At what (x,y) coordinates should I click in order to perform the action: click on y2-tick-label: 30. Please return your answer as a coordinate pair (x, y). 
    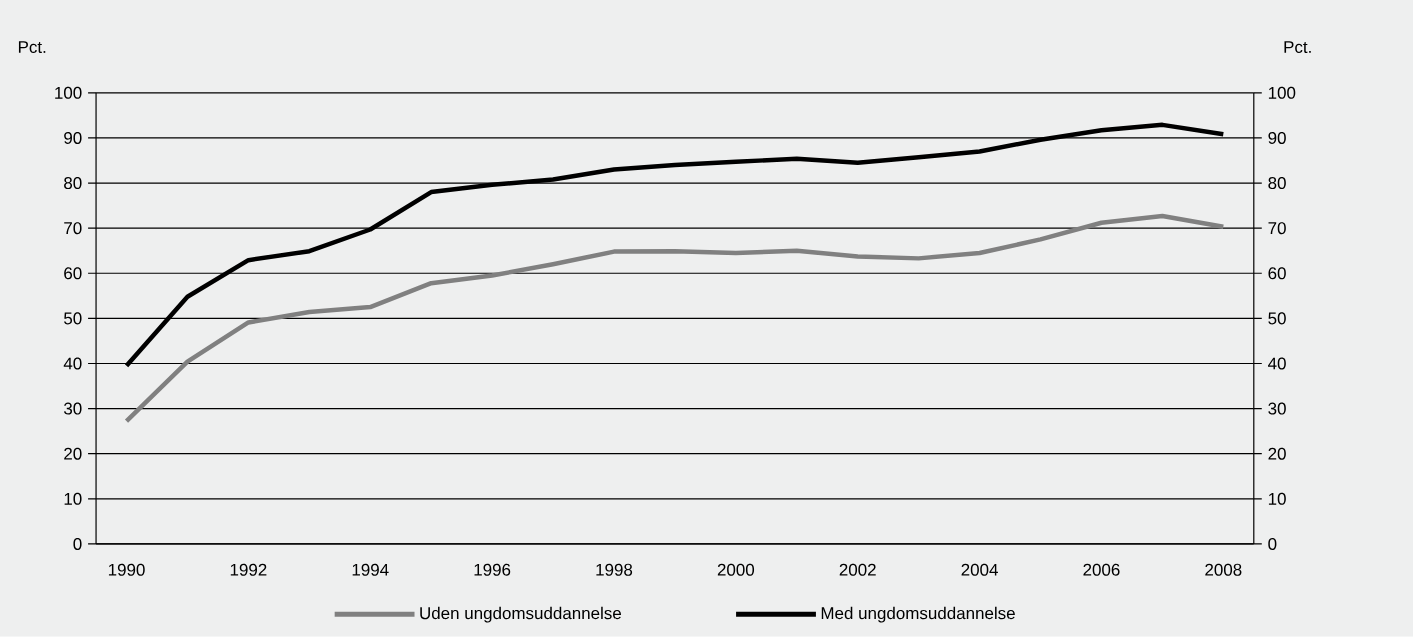
    Looking at the image, I should click on (1277, 408).